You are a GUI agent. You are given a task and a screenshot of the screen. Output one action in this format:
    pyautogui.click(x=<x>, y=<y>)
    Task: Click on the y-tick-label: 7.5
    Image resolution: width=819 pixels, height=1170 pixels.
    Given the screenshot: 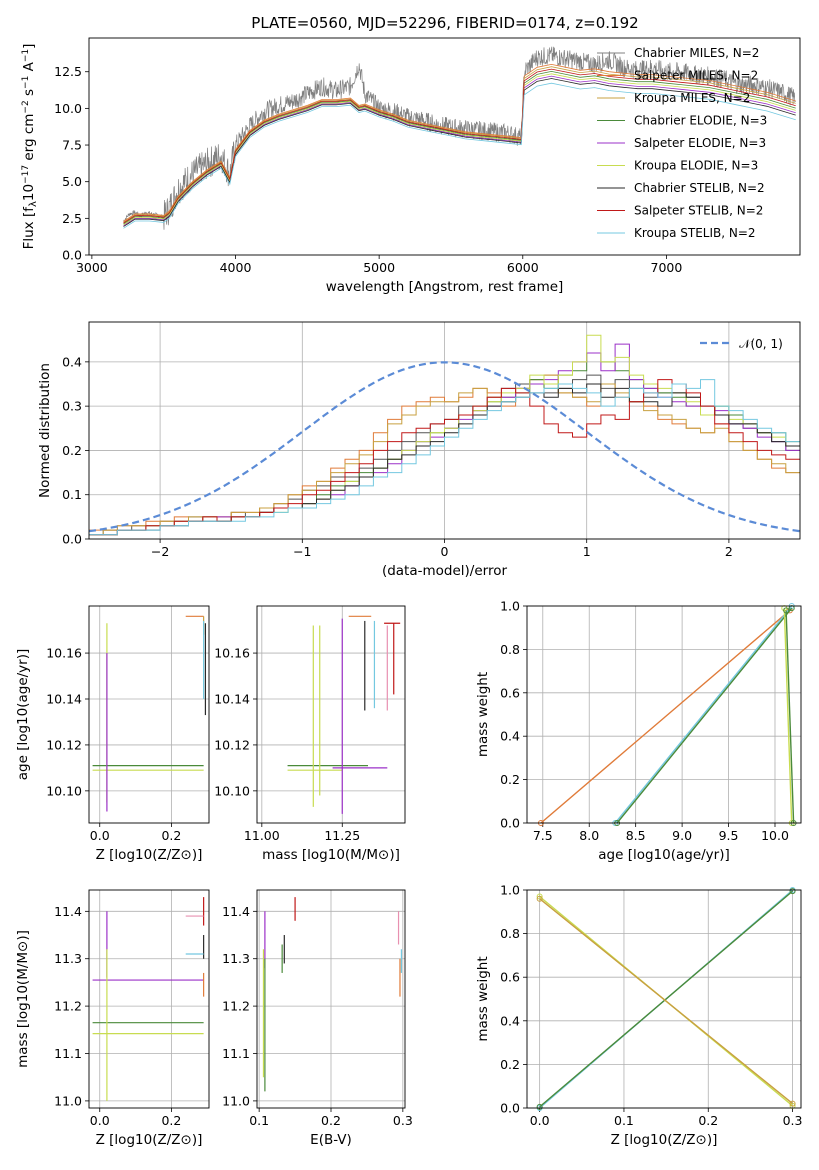 What is the action you would take?
    pyautogui.click(x=72, y=145)
    